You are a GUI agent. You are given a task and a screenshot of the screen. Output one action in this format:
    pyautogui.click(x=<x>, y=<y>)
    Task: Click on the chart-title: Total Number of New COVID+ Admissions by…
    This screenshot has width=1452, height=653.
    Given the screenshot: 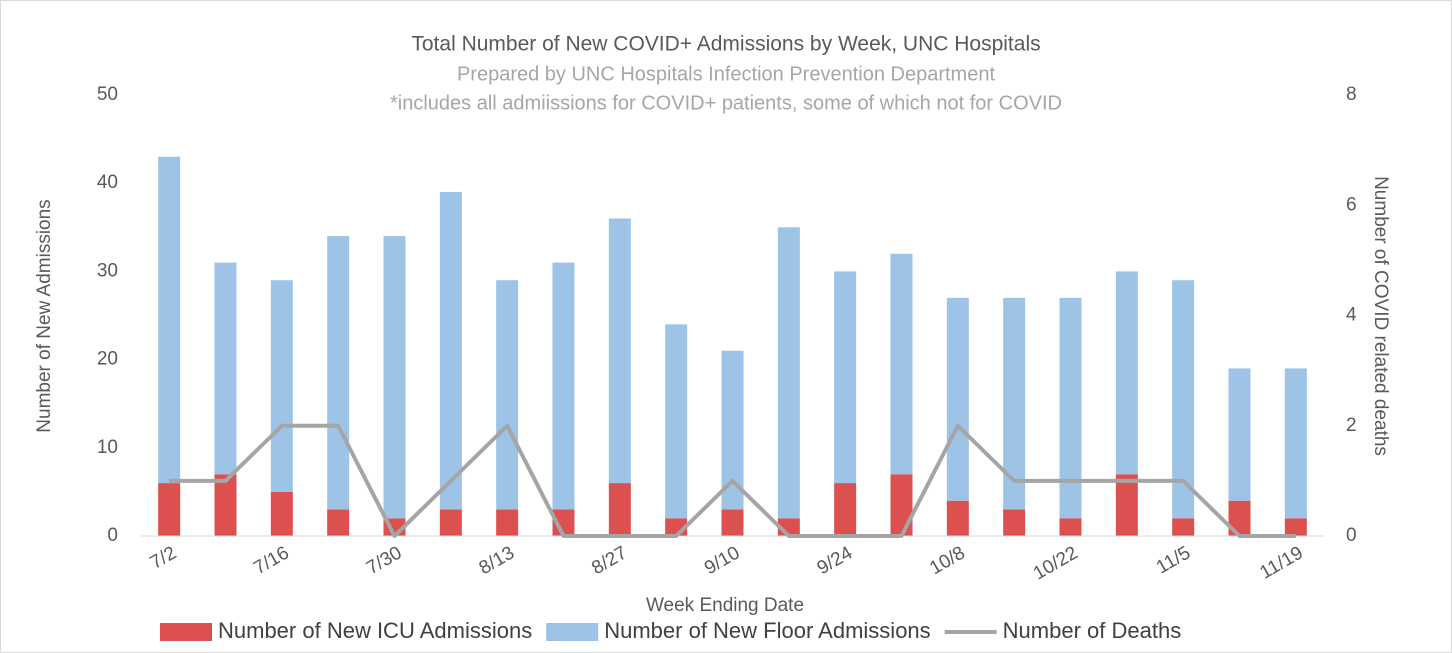 What is the action you would take?
    pyautogui.click(x=725, y=44)
    